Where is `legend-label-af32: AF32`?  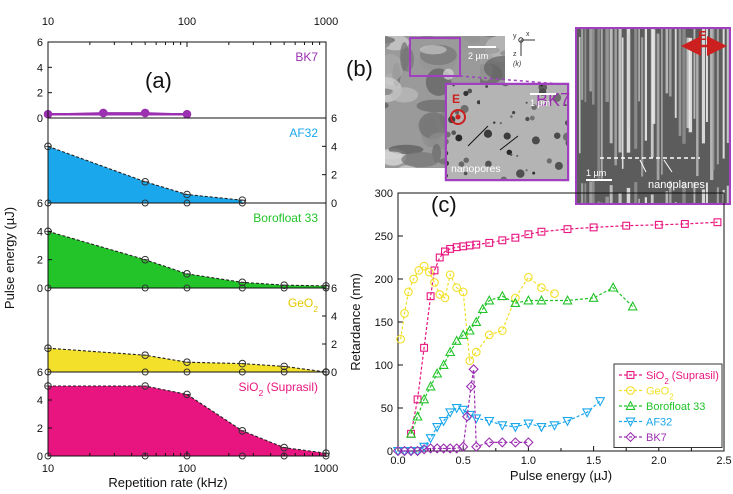
legend-label-af32: AF32 is located at coordinates (659, 423).